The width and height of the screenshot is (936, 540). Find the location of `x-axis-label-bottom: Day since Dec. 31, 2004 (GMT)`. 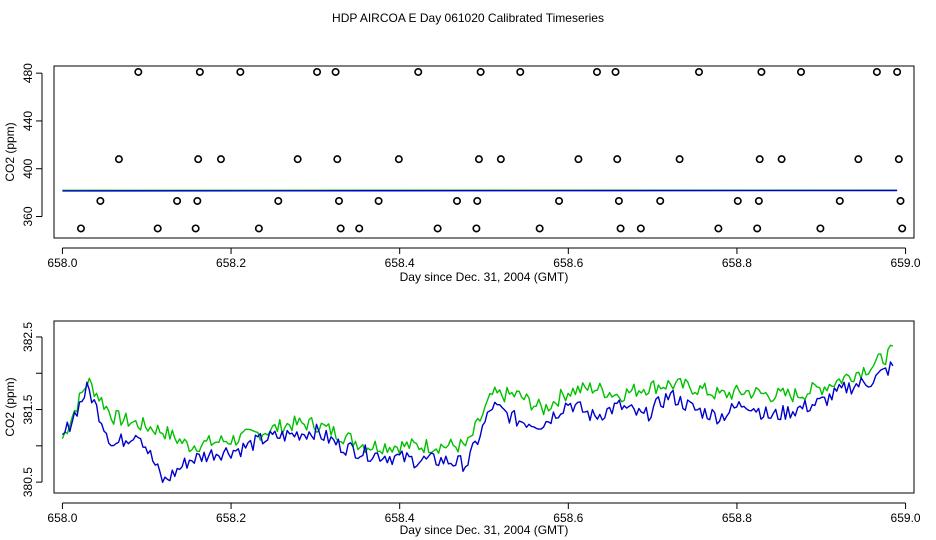

x-axis-label-bottom: Day since Dec. 31, 2004 (GMT) is located at coordinates (484, 530).